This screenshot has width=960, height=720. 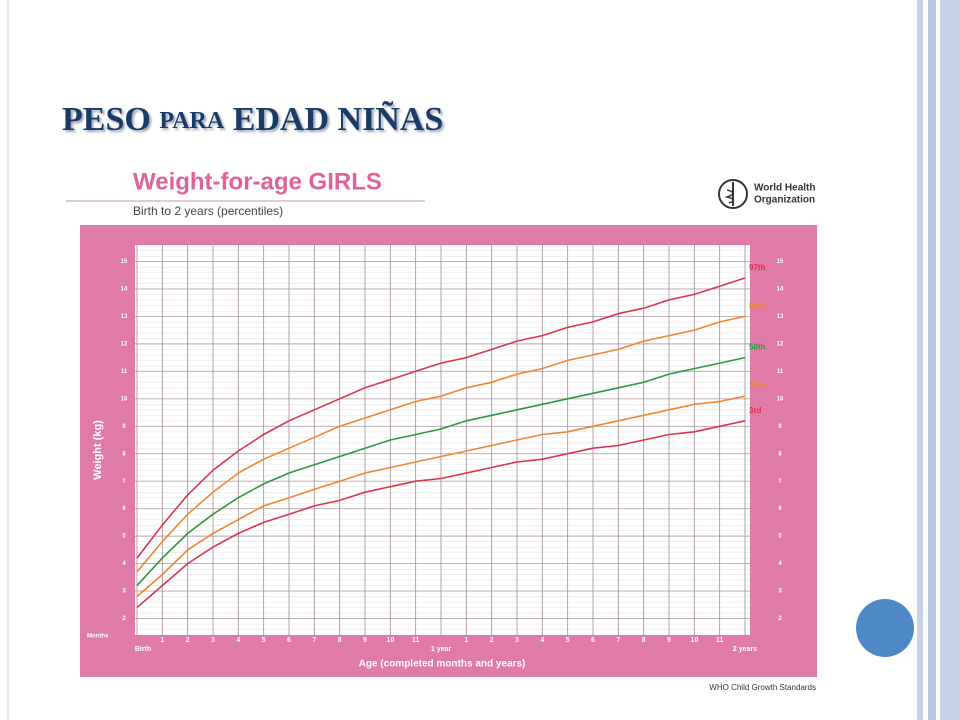 I want to click on source: WHO Child Growth Standards, so click(x=762, y=687).